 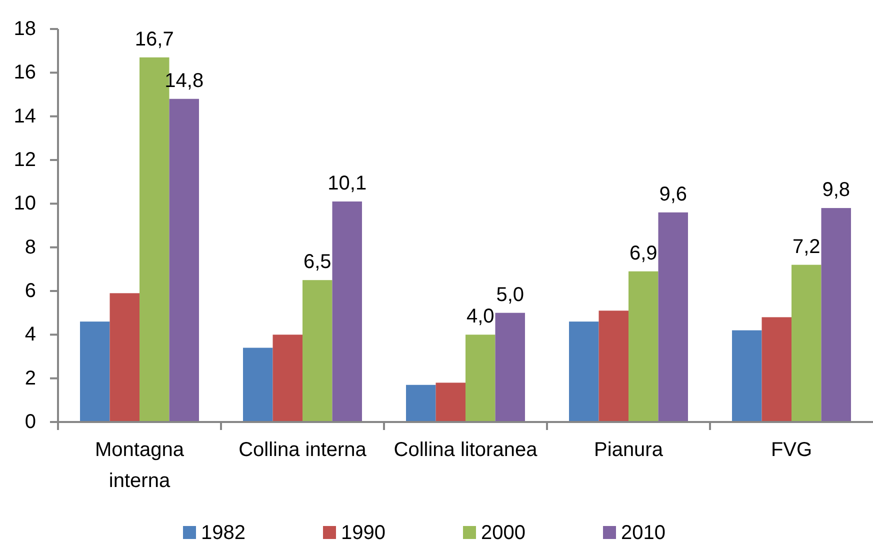 What do you see at coordinates (836, 190) in the screenshot?
I see `data-label: 9,8` at bounding box center [836, 190].